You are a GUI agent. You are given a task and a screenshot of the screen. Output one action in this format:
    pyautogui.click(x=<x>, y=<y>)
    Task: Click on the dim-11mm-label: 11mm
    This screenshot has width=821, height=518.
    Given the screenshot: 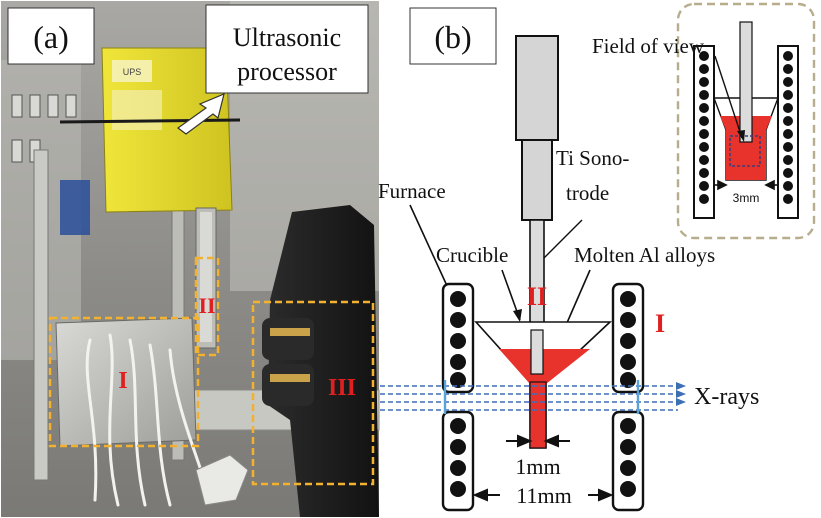 What is the action you would take?
    pyautogui.click(x=543, y=495)
    